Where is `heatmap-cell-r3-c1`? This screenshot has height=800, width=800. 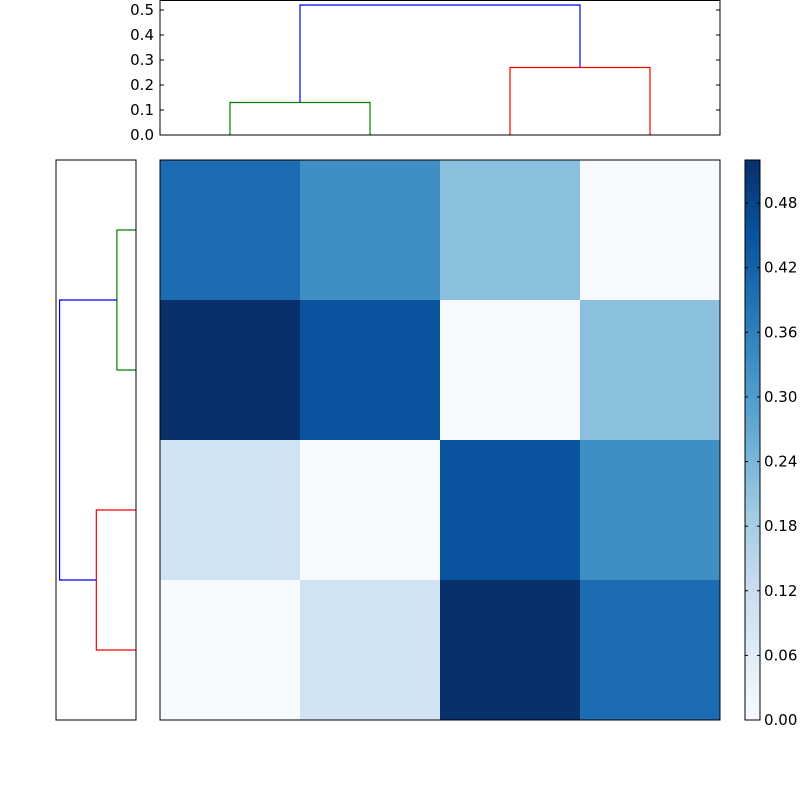
heatmap-cell-r3-c1 is located at coordinates (370, 650).